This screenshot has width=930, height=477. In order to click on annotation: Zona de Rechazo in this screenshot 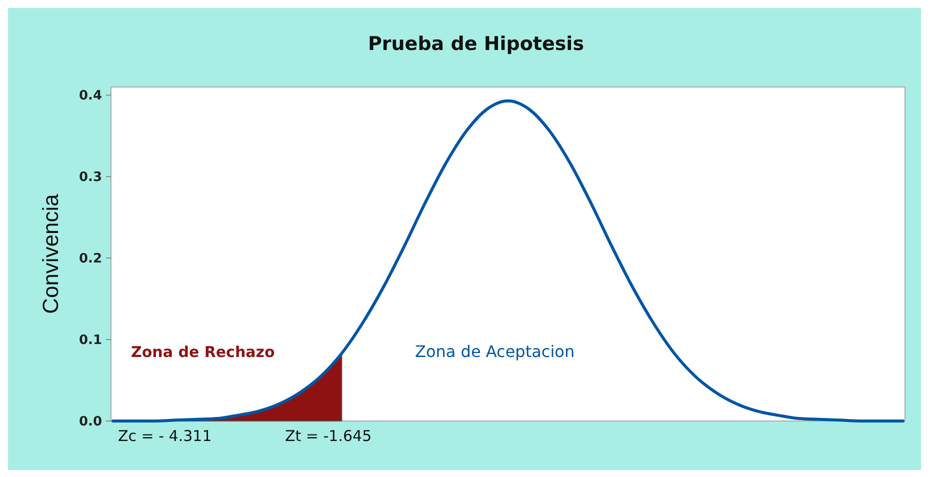, I will do `click(203, 352)`.